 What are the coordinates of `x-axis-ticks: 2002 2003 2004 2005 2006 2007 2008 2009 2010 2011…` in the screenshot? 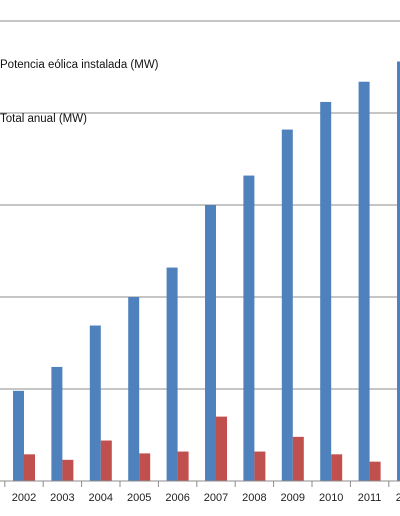 It's located at (202, 492).